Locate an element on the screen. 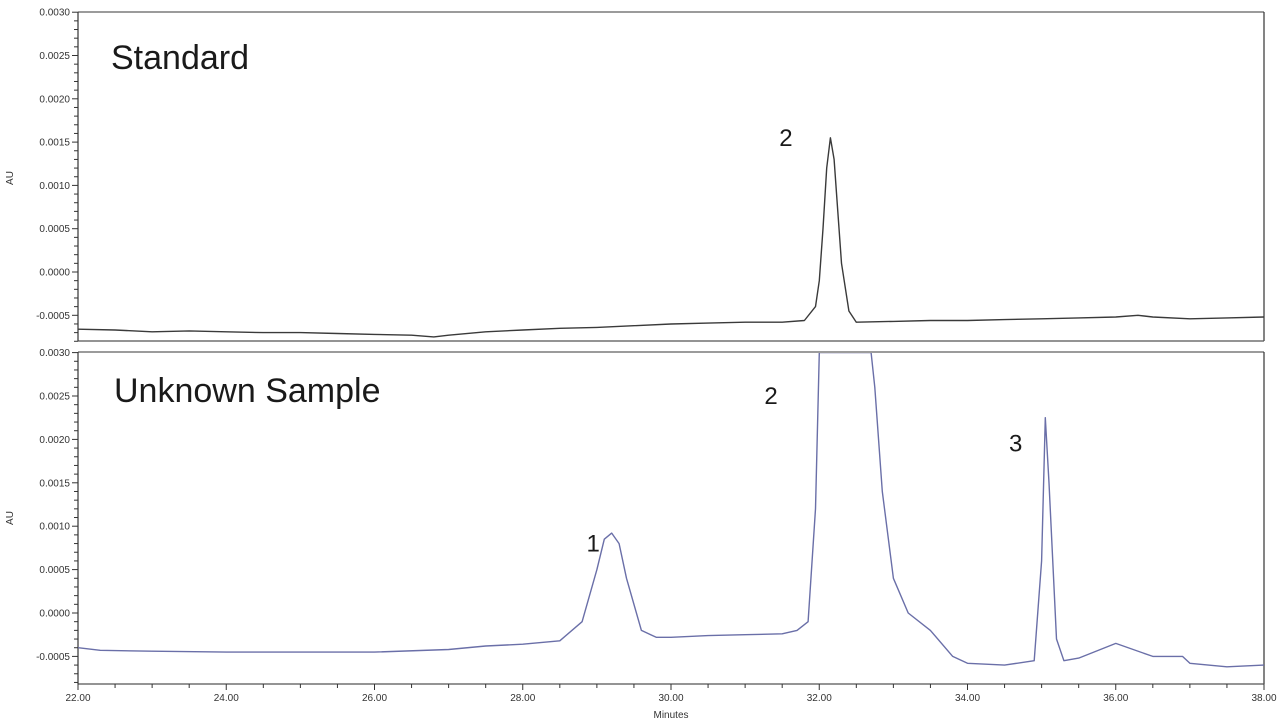 The height and width of the screenshot is (728, 1280). x-tick-label: 36.00 is located at coordinates (1115, 698).